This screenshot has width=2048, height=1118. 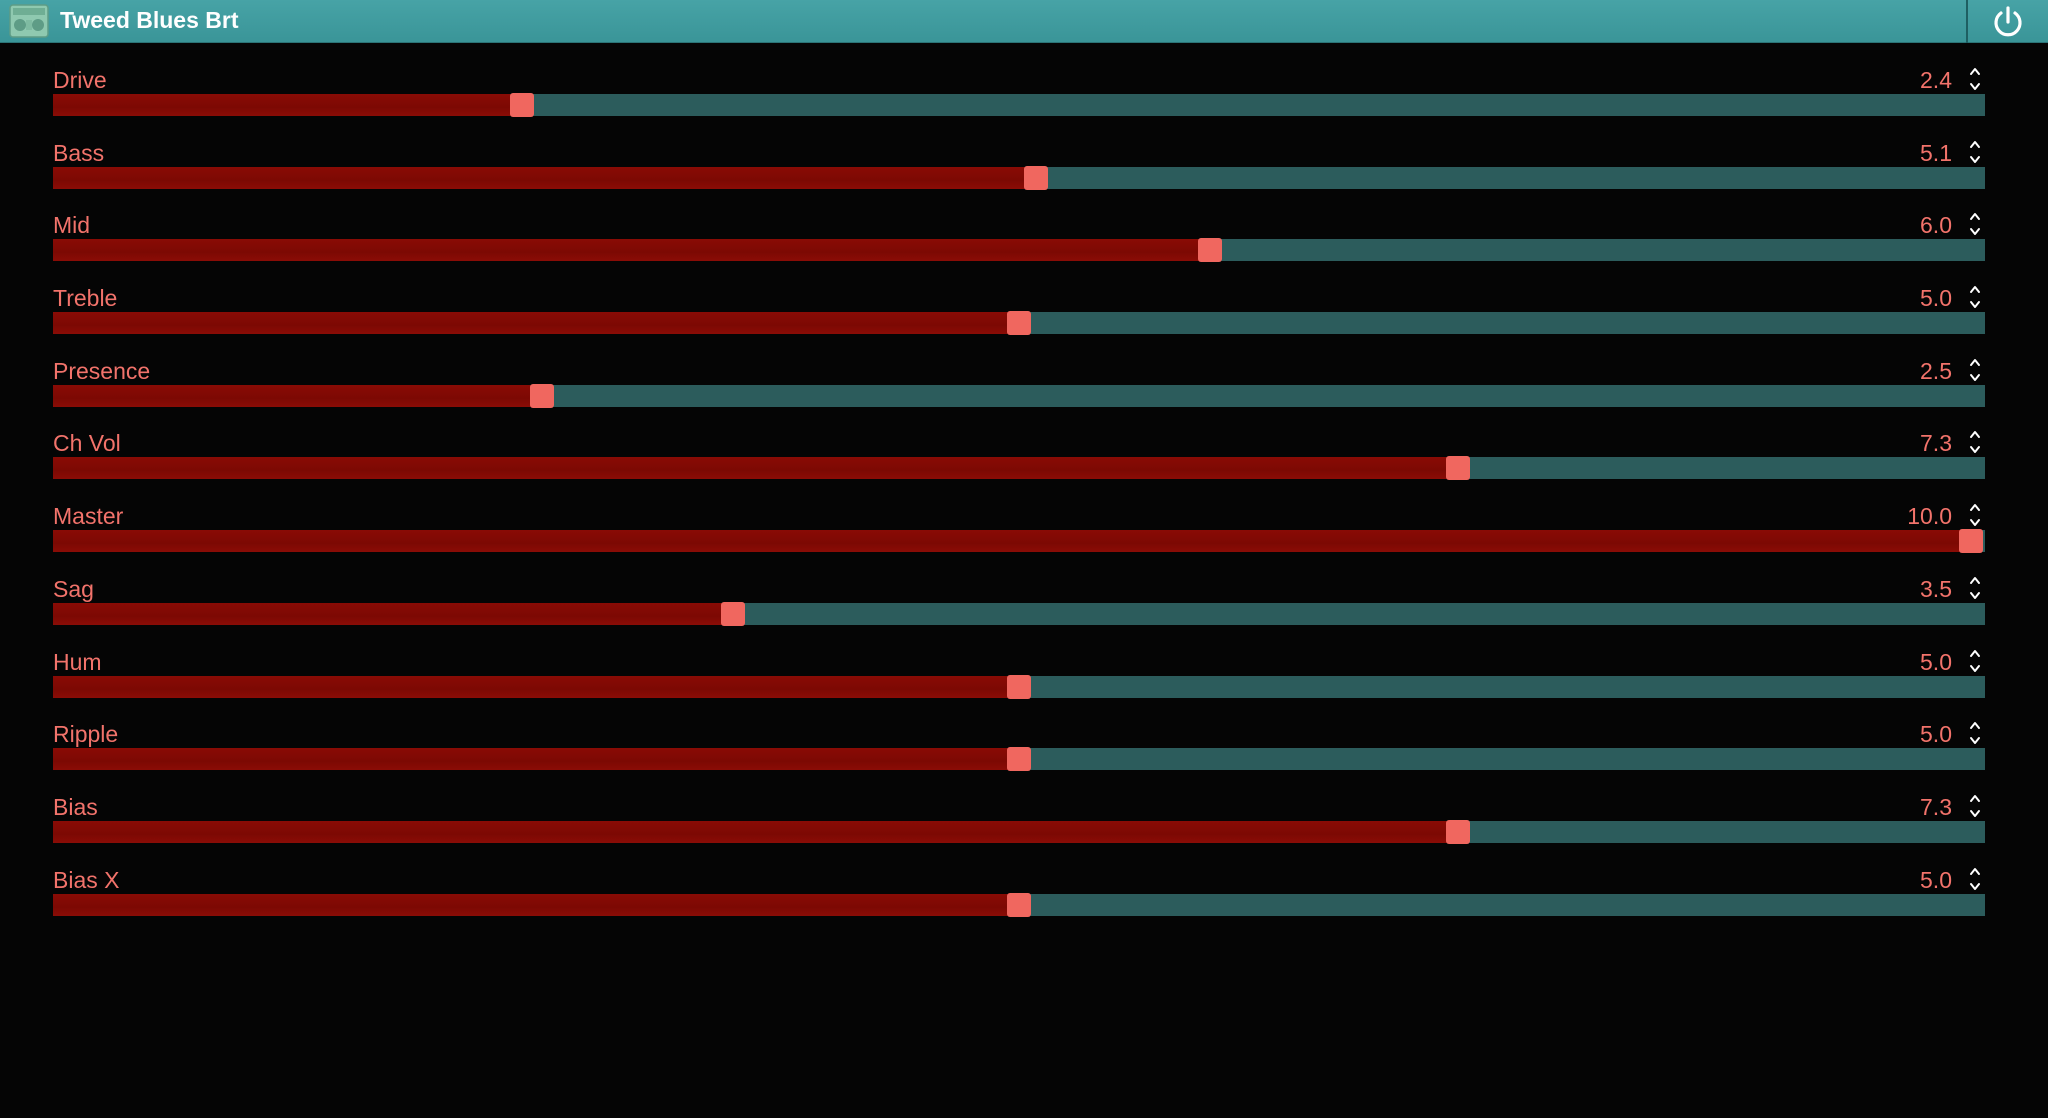 What do you see at coordinates (1019, 304) in the screenshot?
I see `control-row-treble: Treble 5.0` at bounding box center [1019, 304].